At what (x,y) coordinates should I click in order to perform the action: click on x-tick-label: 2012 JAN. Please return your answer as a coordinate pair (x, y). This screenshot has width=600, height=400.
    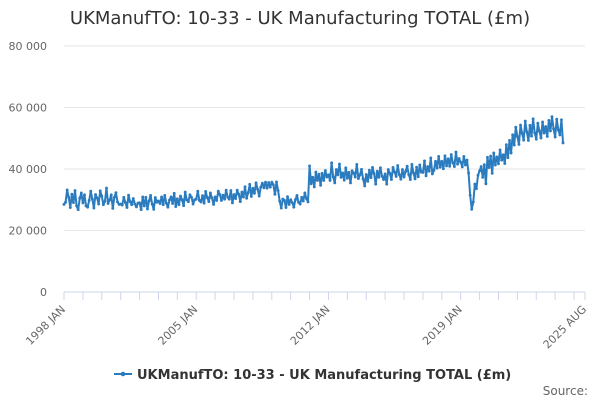
    Looking at the image, I should click on (310, 325).